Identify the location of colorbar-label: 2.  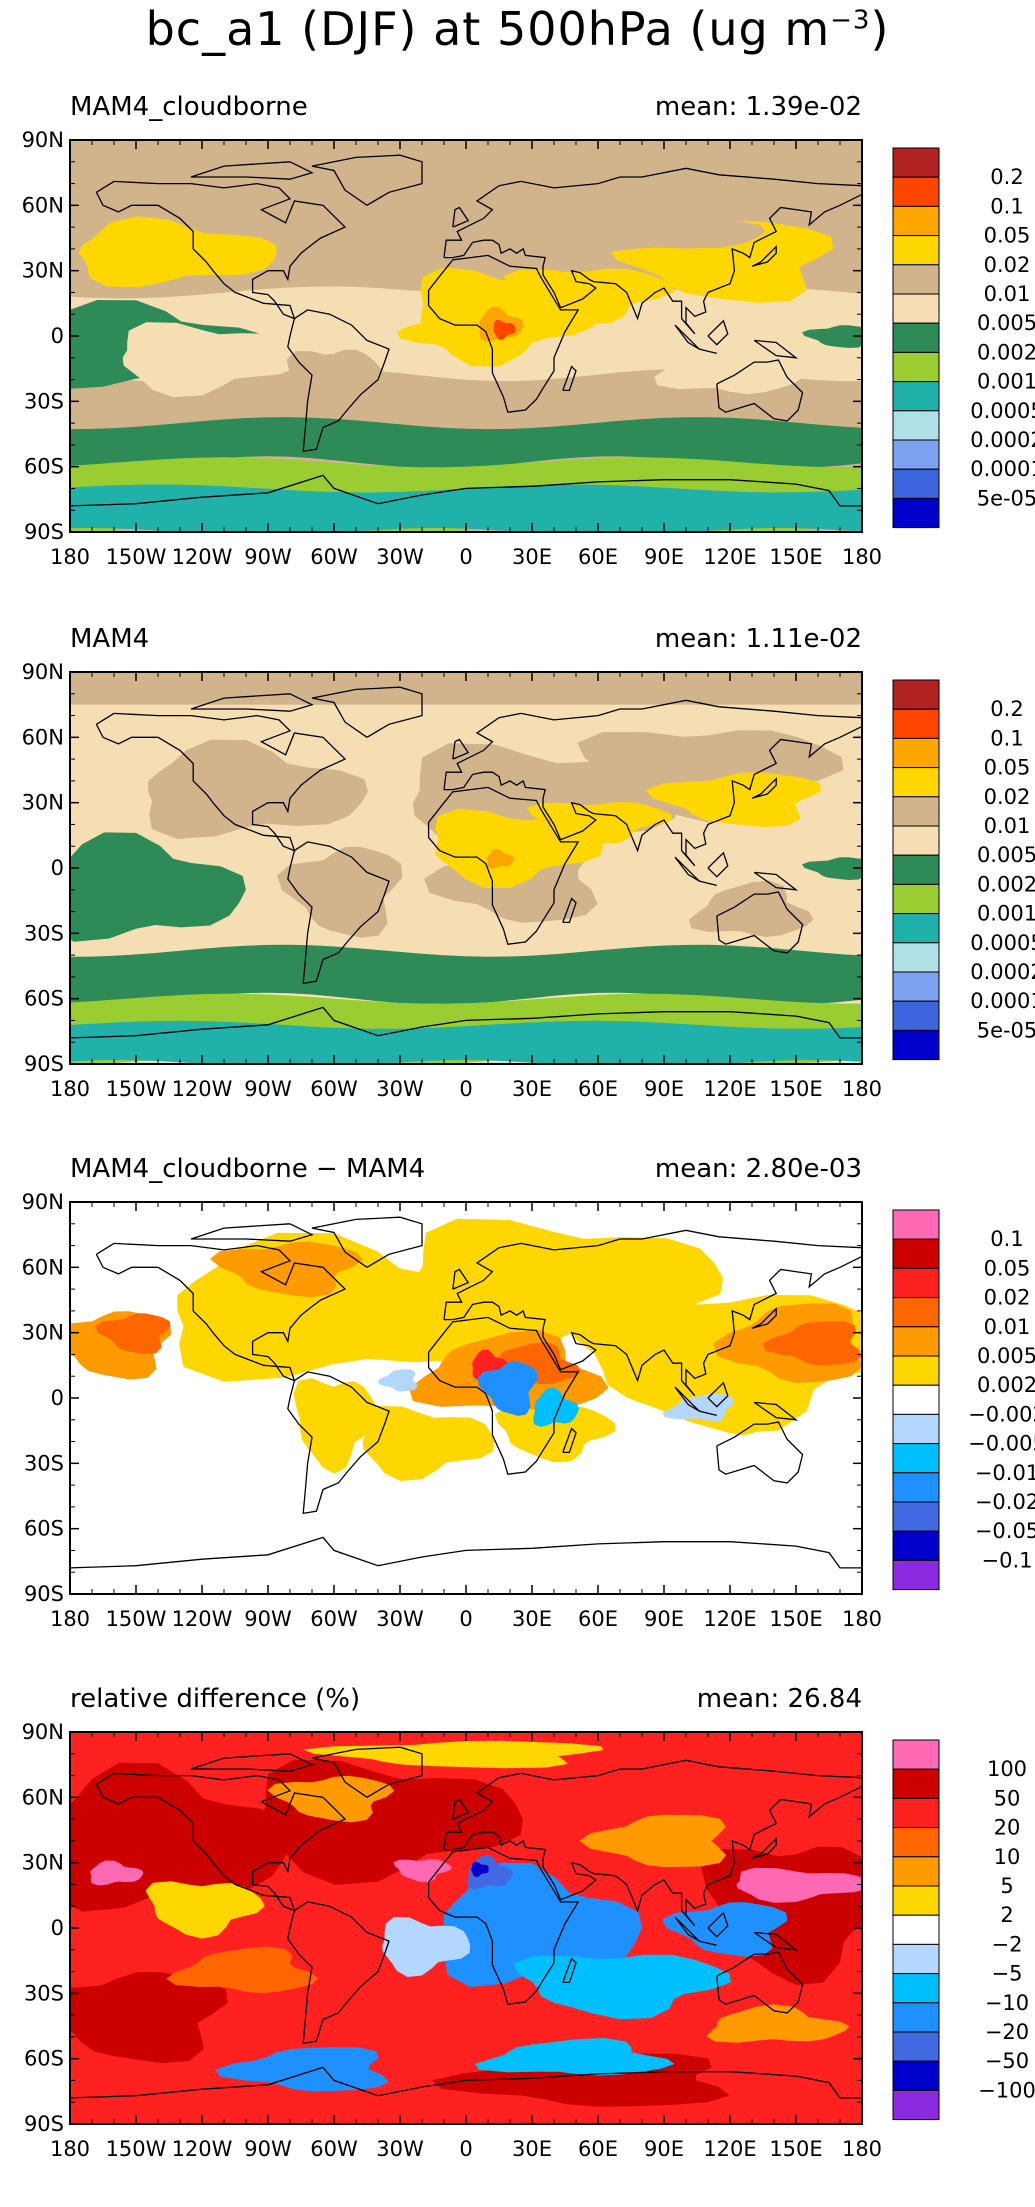
(1006, 1915).